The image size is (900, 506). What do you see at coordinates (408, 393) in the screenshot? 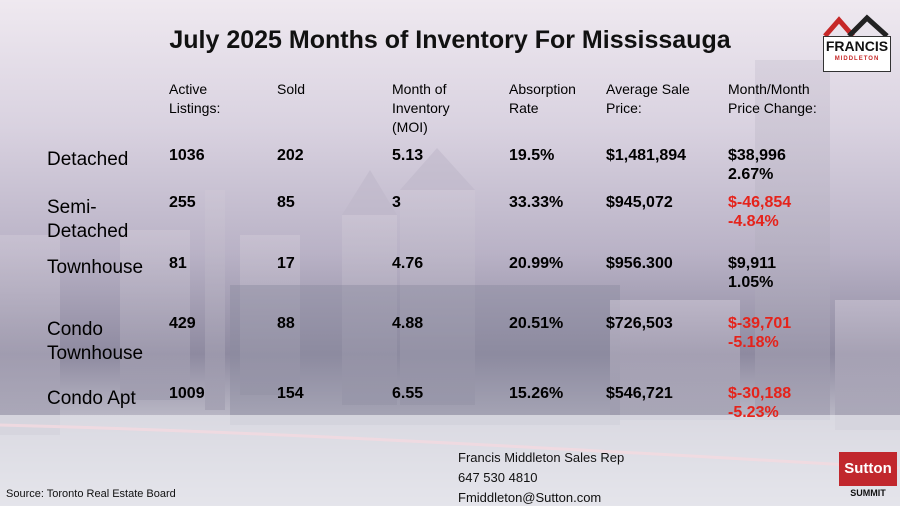
I see `cell-moi: 6.55` at bounding box center [408, 393].